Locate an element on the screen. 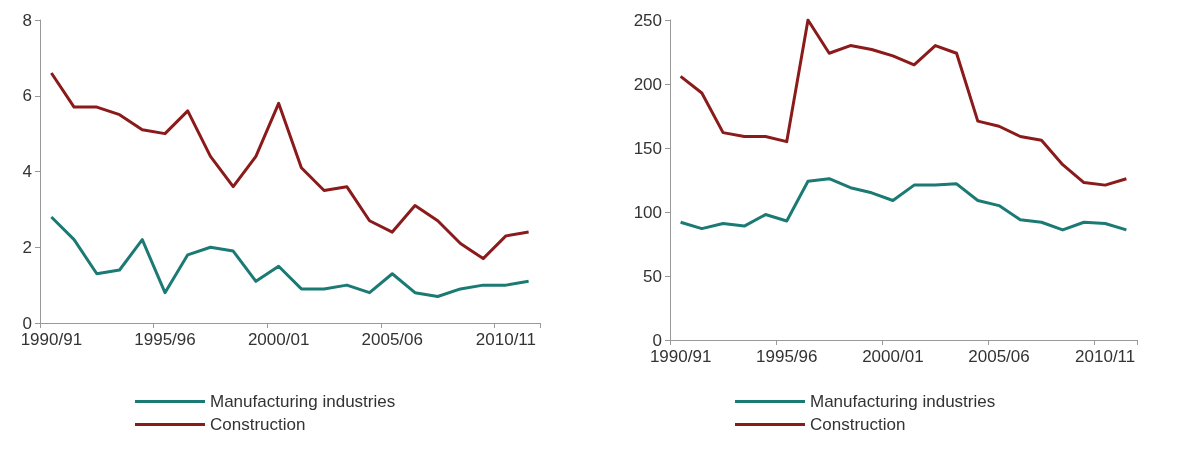  y-tick-label: 6 is located at coordinates (27, 96).